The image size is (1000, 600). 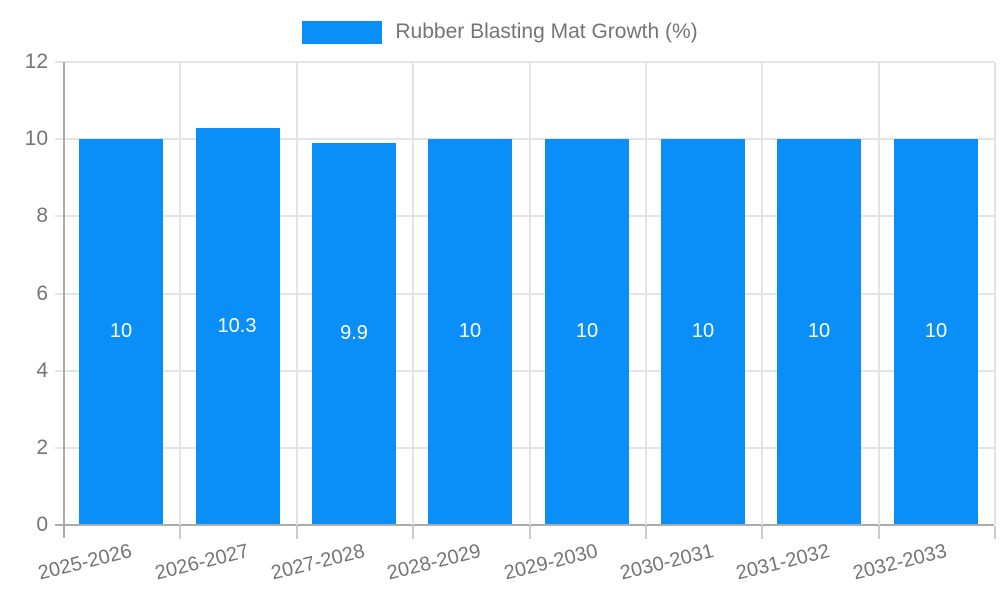 I want to click on x-axis-category-label: 2028-2029, so click(x=434, y=562).